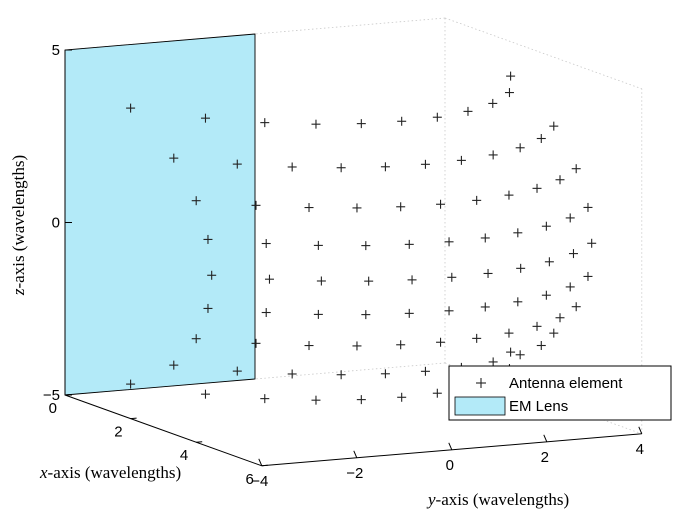 The image size is (677, 515). Describe the element at coordinates (543, 53) in the screenshot. I see `box-edge-top-right` at that location.